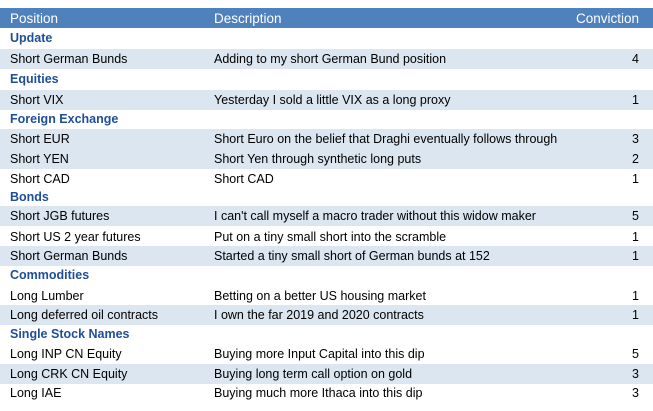  Describe the element at coordinates (607, 18) in the screenshot. I see `header-conviction: Conviction` at that location.